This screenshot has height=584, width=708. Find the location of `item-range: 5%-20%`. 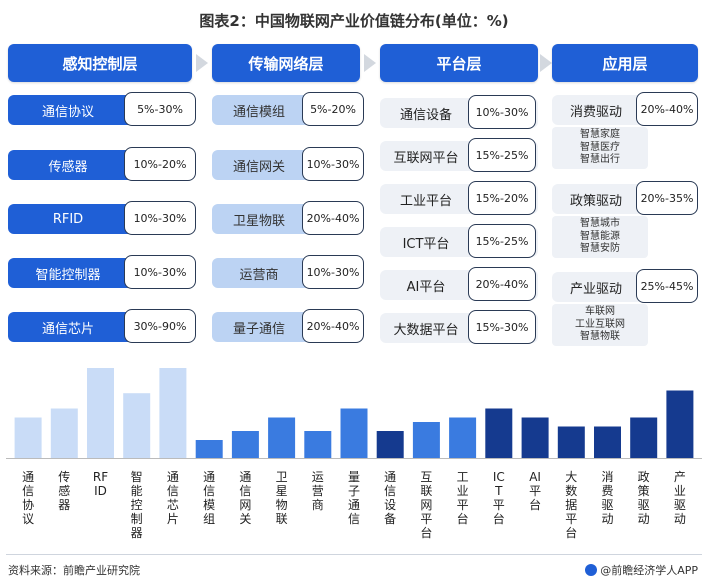

item-range: 5%-20% is located at coordinates (333, 109).